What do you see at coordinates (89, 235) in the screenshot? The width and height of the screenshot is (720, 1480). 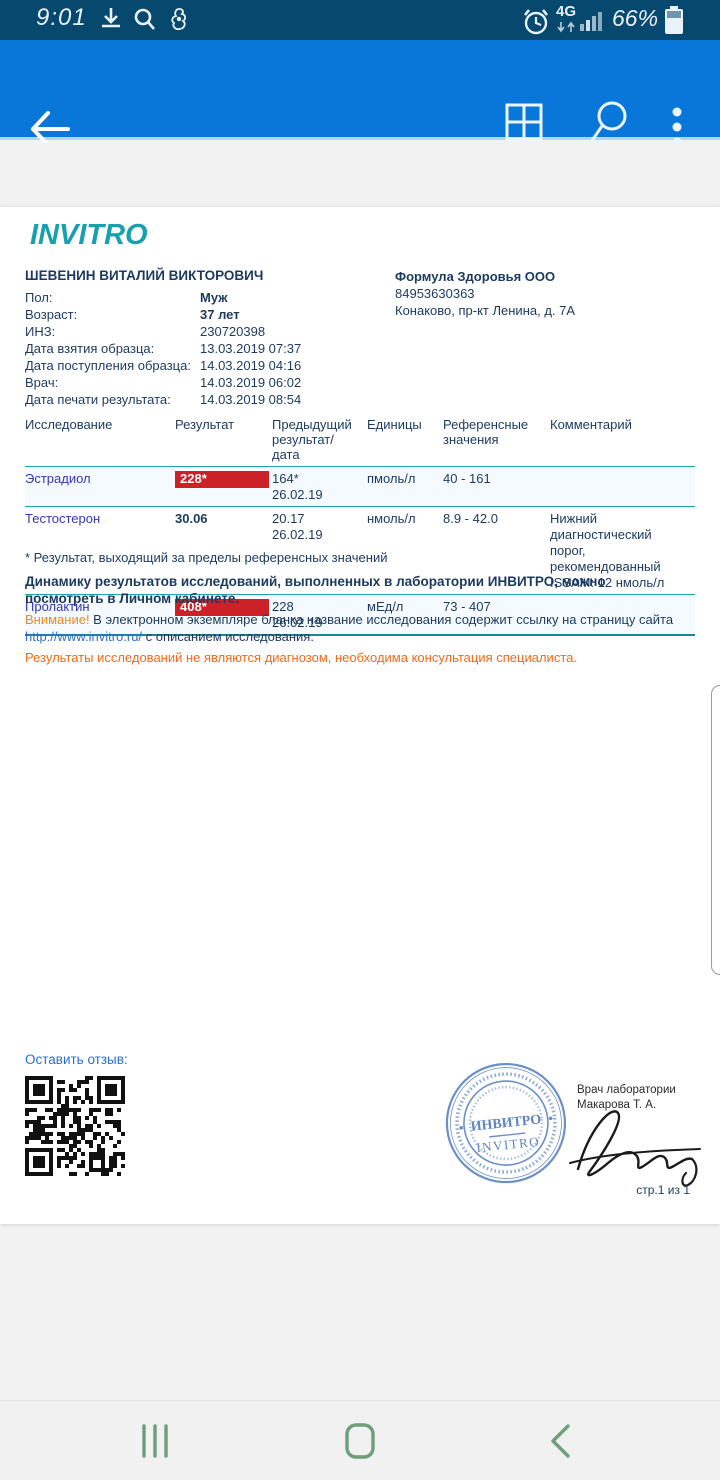 I see `invitro-logo: INVITRO` at bounding box center [89, 235].